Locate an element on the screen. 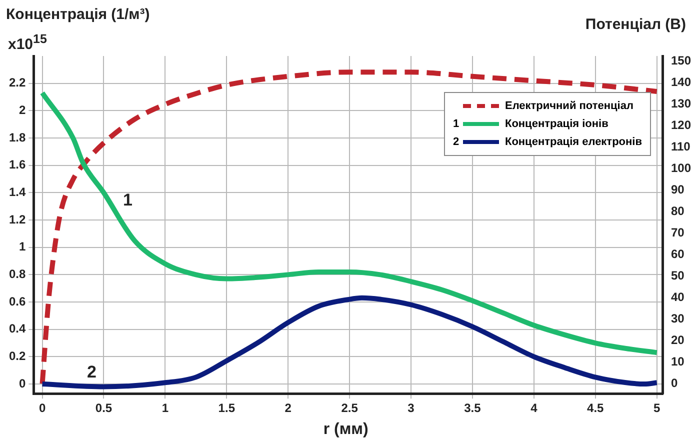 This screenshot has height=447, width=698. legend-label: Концентрація іонів is located at coordinates (556, 124).